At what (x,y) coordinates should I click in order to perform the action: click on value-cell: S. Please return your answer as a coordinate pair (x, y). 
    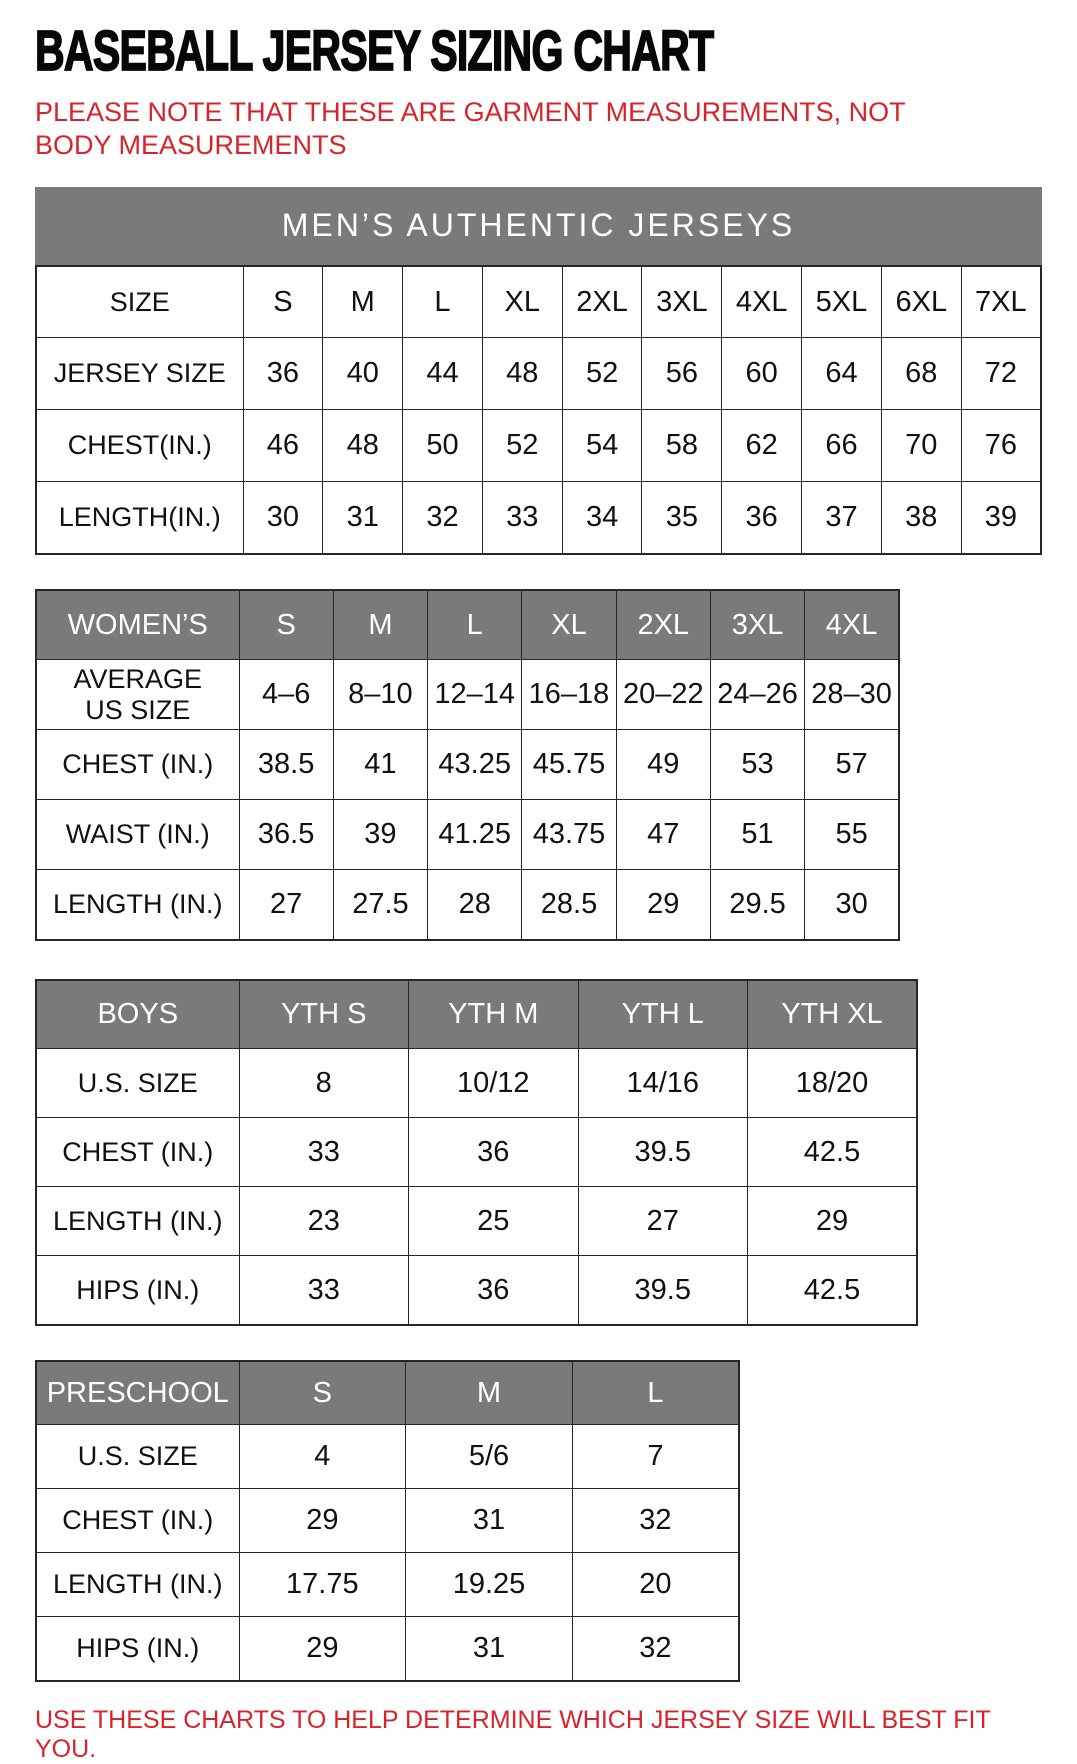
    Looking at the image, I should click on (283, 302).